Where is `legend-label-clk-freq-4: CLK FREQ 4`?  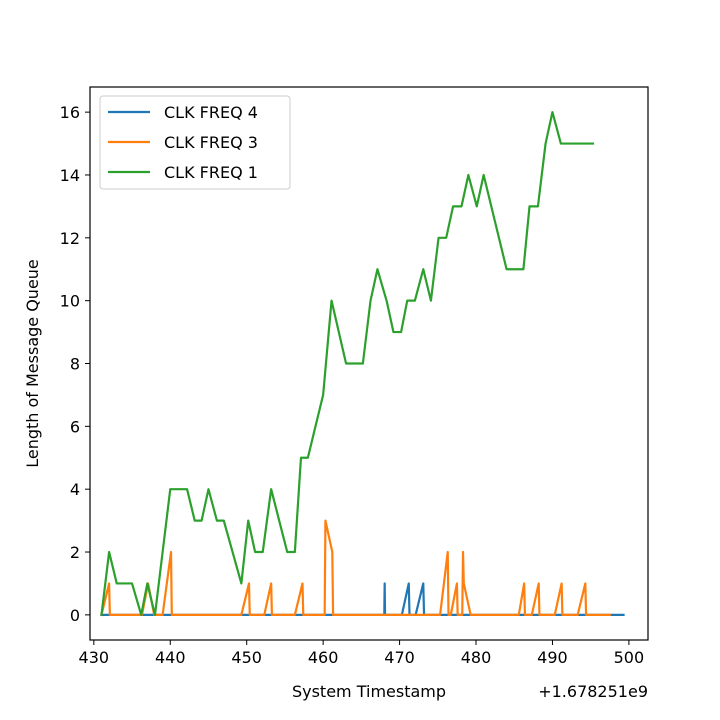
legend-label-clk-freq-4: CLK FREQ 4 is located at coordinates (211, 112).